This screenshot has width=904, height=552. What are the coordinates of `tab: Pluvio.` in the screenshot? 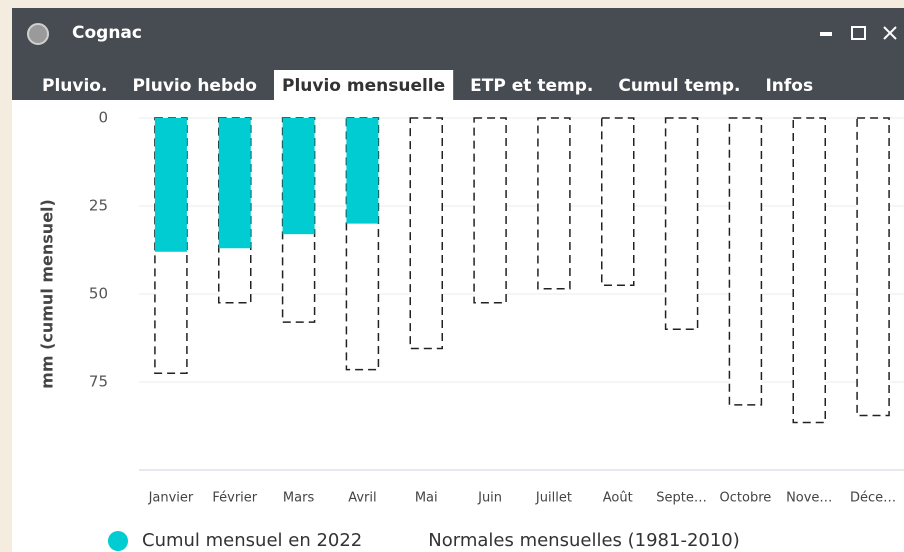 It's located at (74, 86).